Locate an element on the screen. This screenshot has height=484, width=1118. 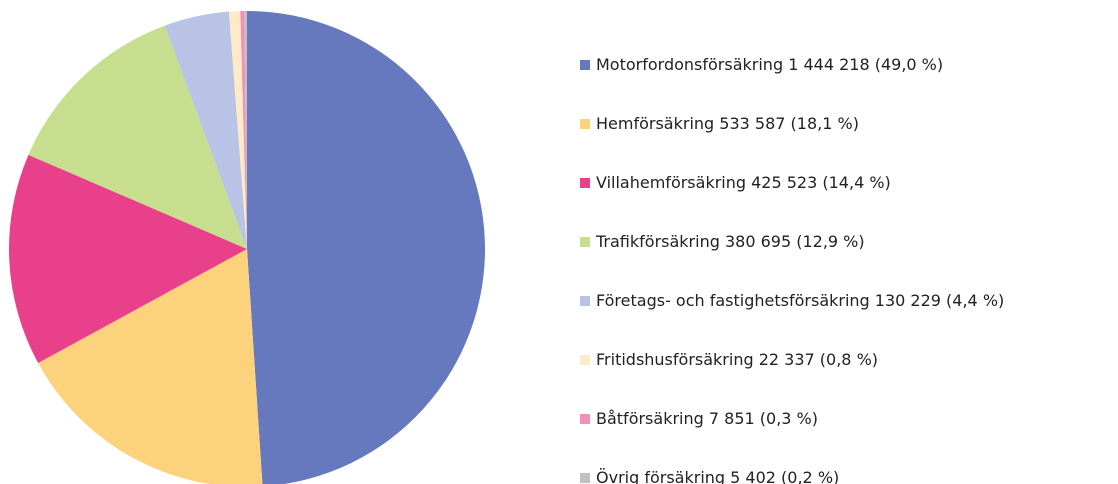
legend-value: 425 523 (14,4 %) is located at coordinates (821, 182).